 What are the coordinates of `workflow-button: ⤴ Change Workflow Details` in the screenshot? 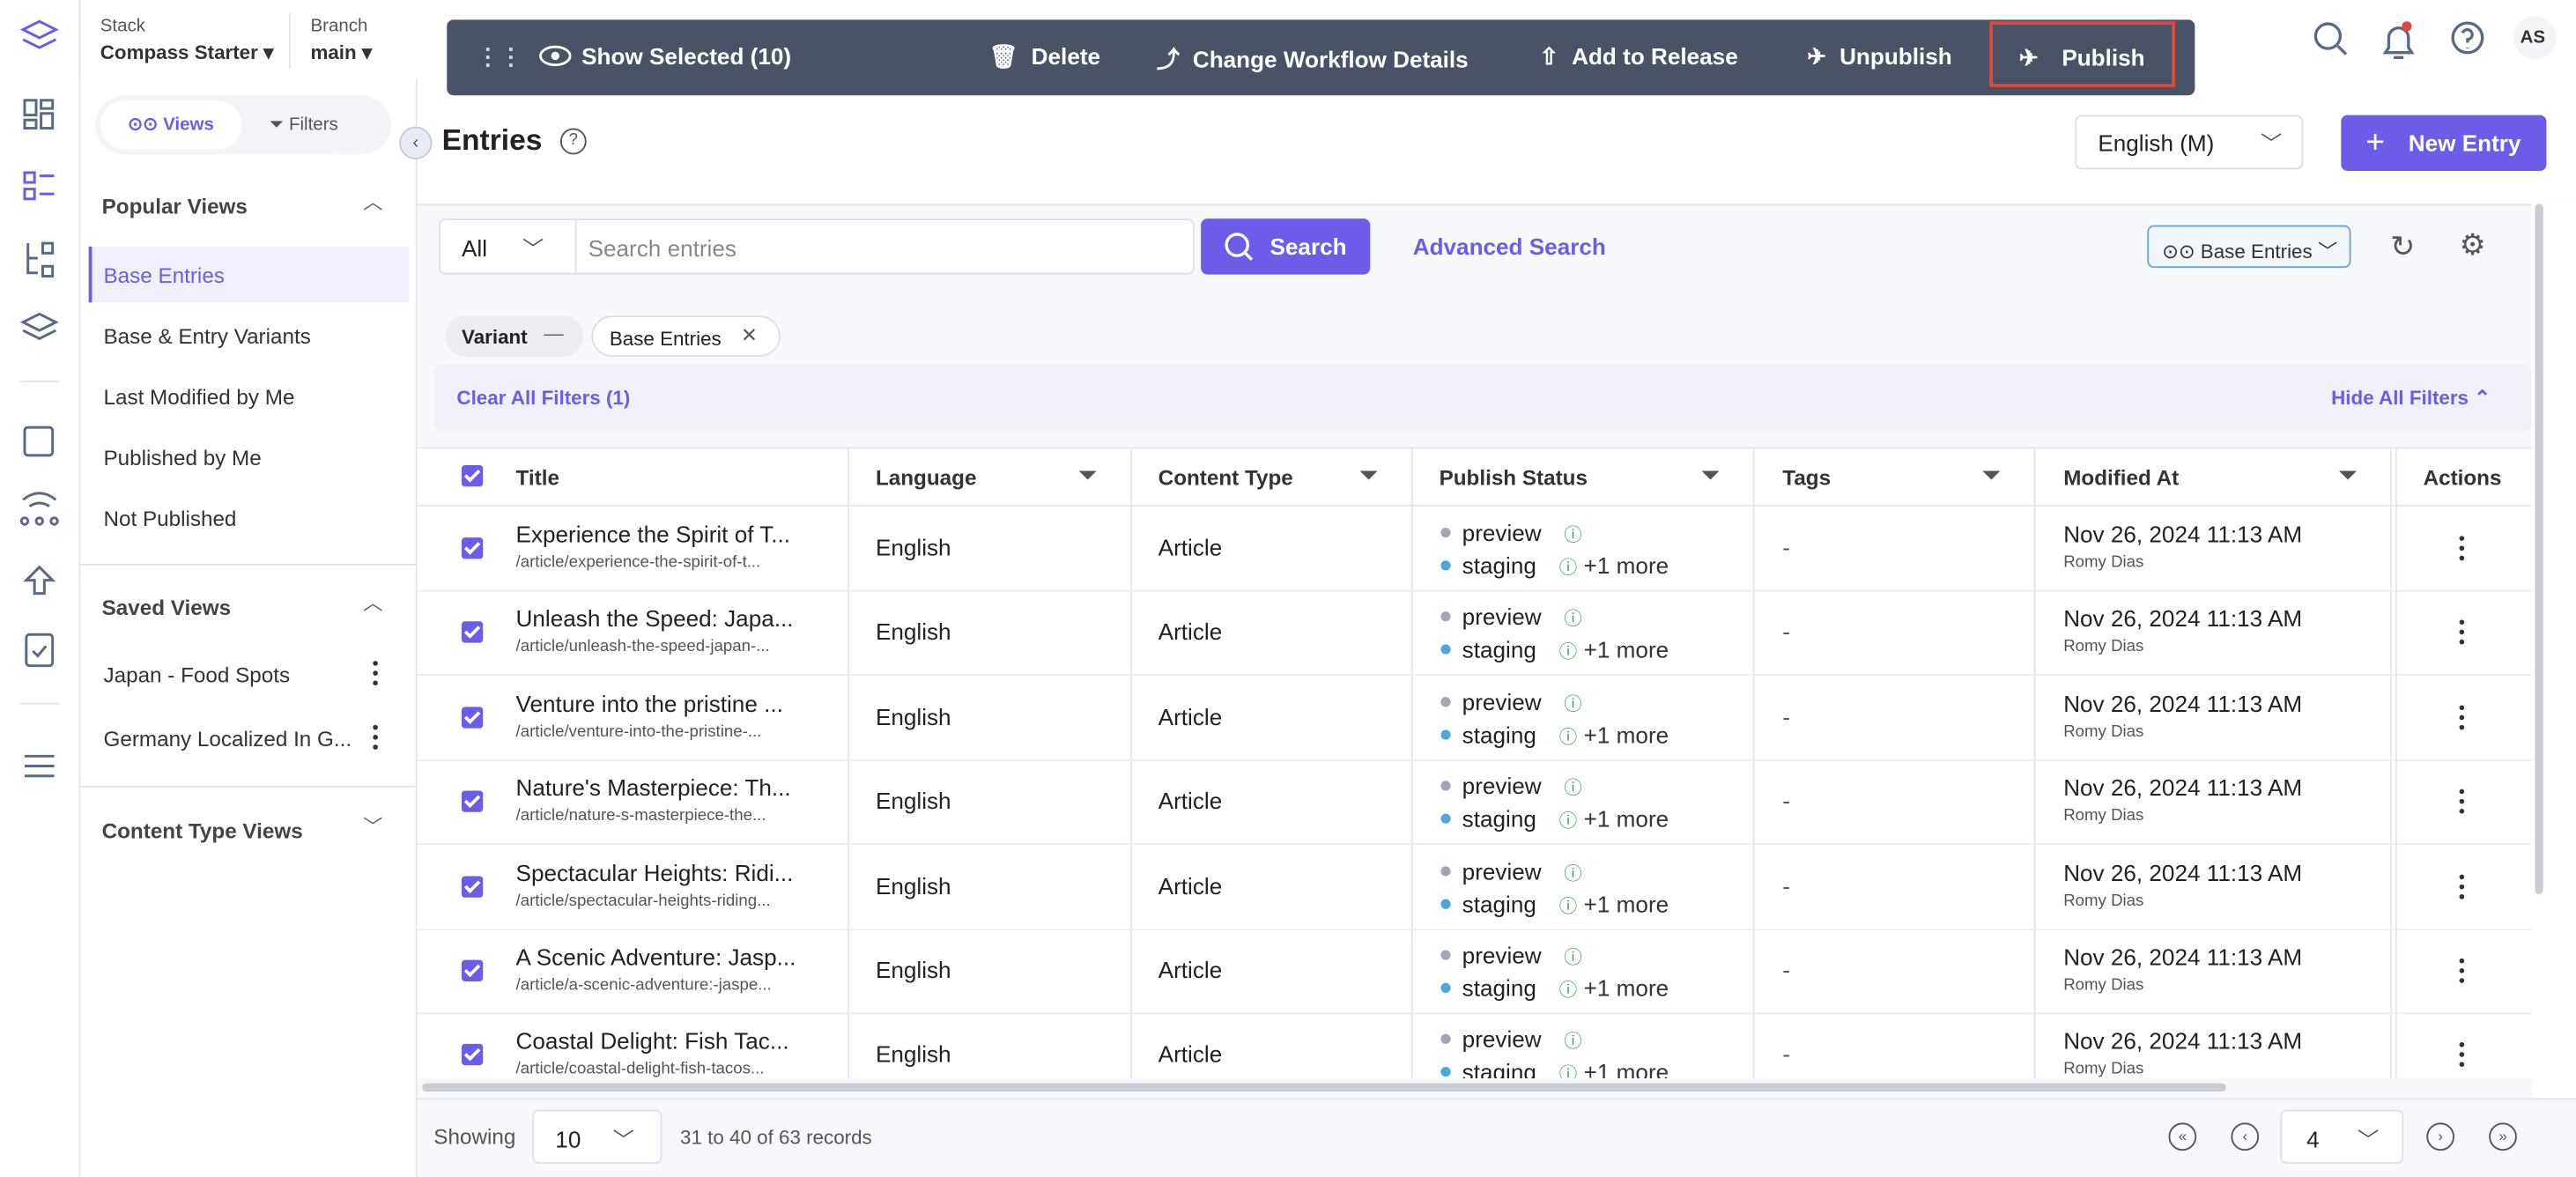 It's located at (1313, 59).